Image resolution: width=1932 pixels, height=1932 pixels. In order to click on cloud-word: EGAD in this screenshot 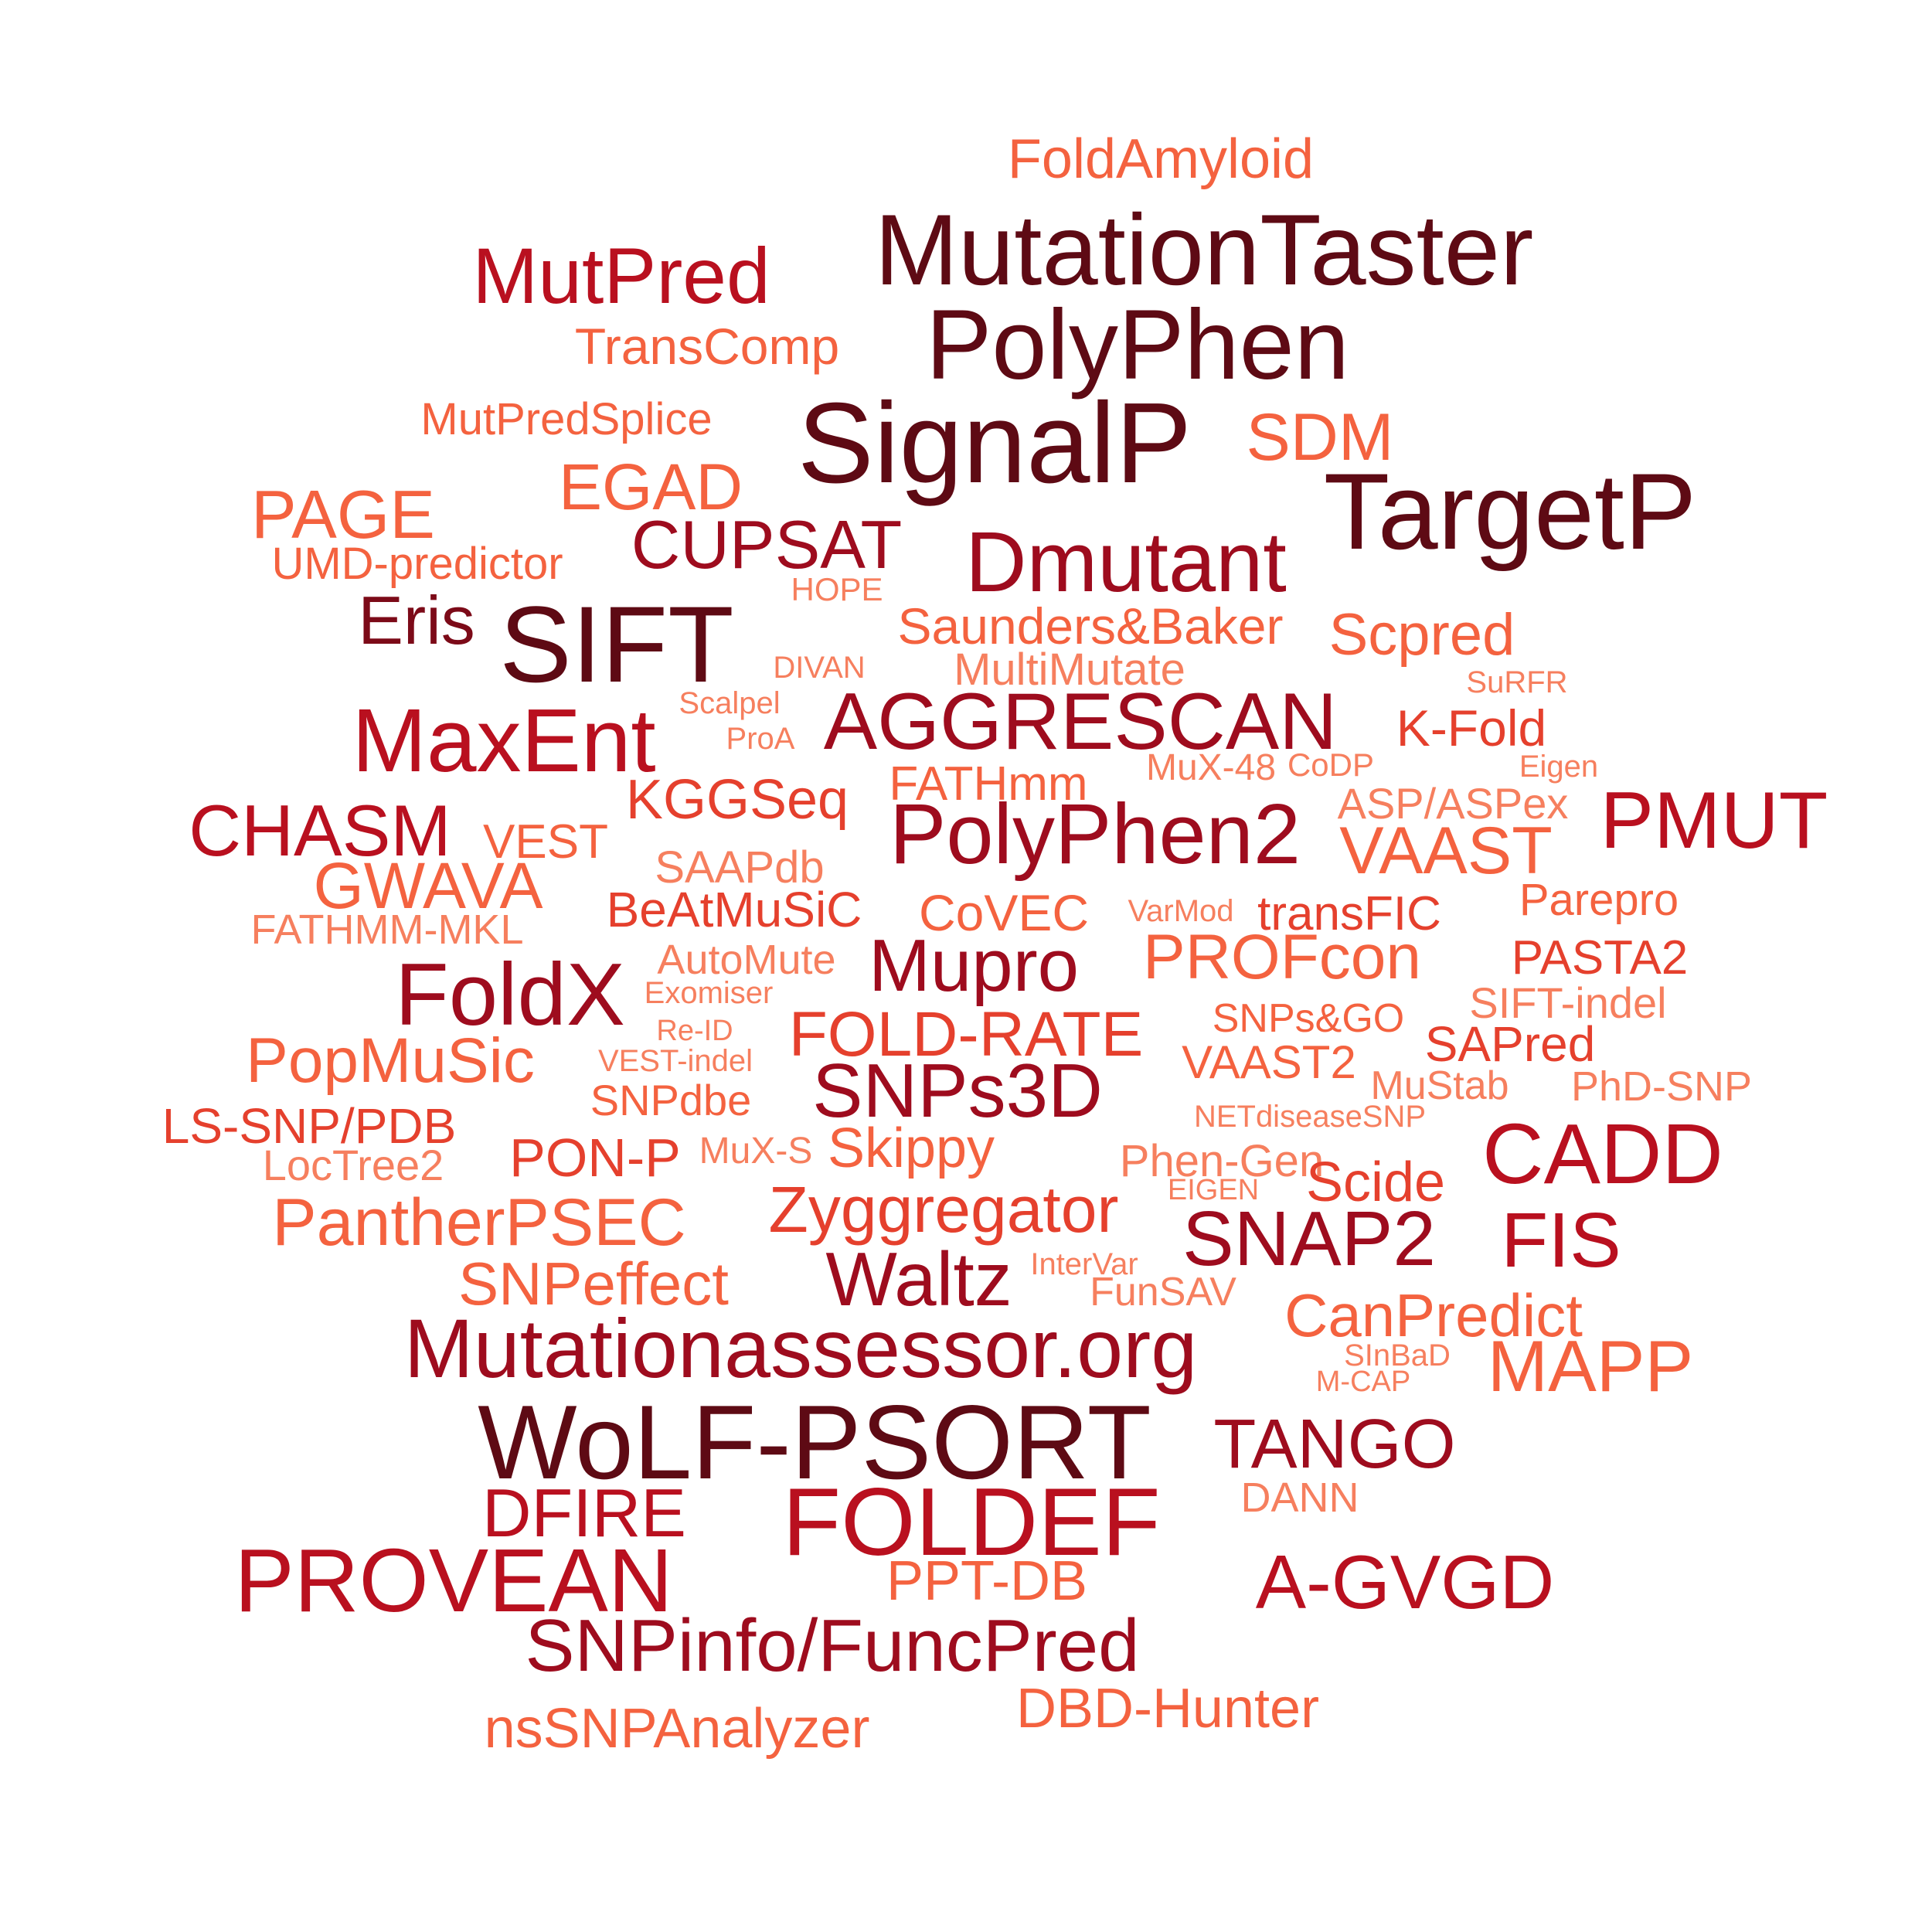, I will do `click(650, 487)`.